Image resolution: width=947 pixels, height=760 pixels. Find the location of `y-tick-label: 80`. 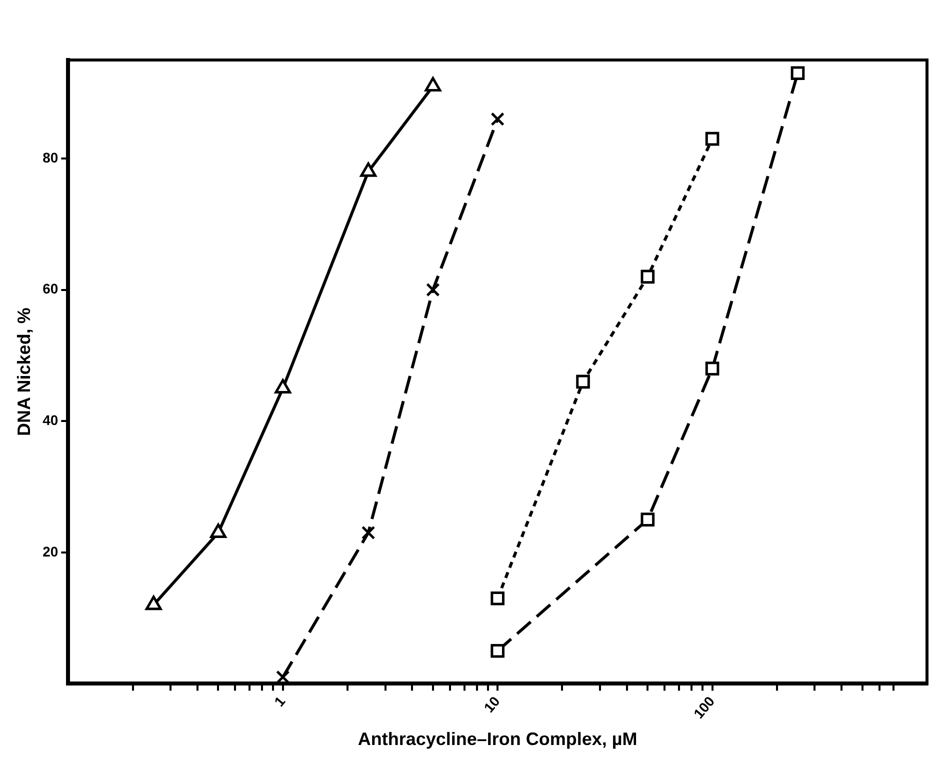

y-tick-label: 80 is located at coordinates (50, 157).